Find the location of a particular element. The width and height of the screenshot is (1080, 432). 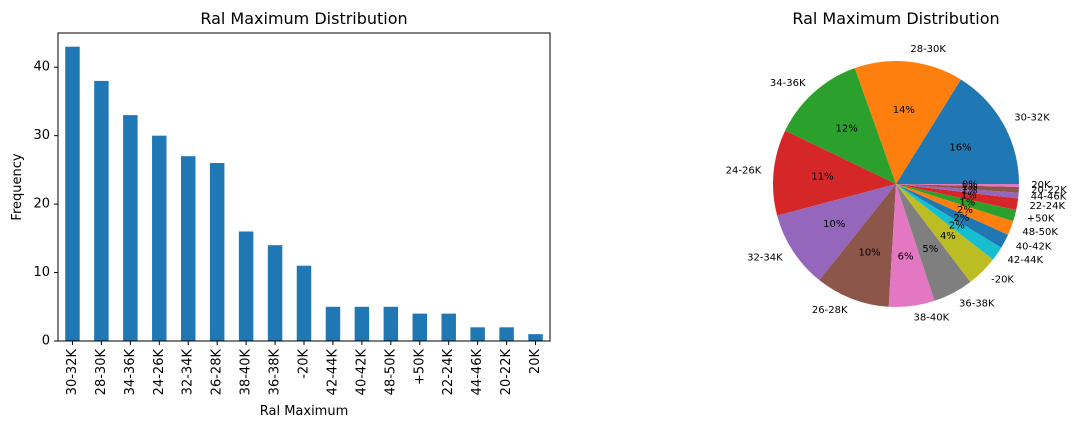

pie-slices is located at coordinates (896, 184).